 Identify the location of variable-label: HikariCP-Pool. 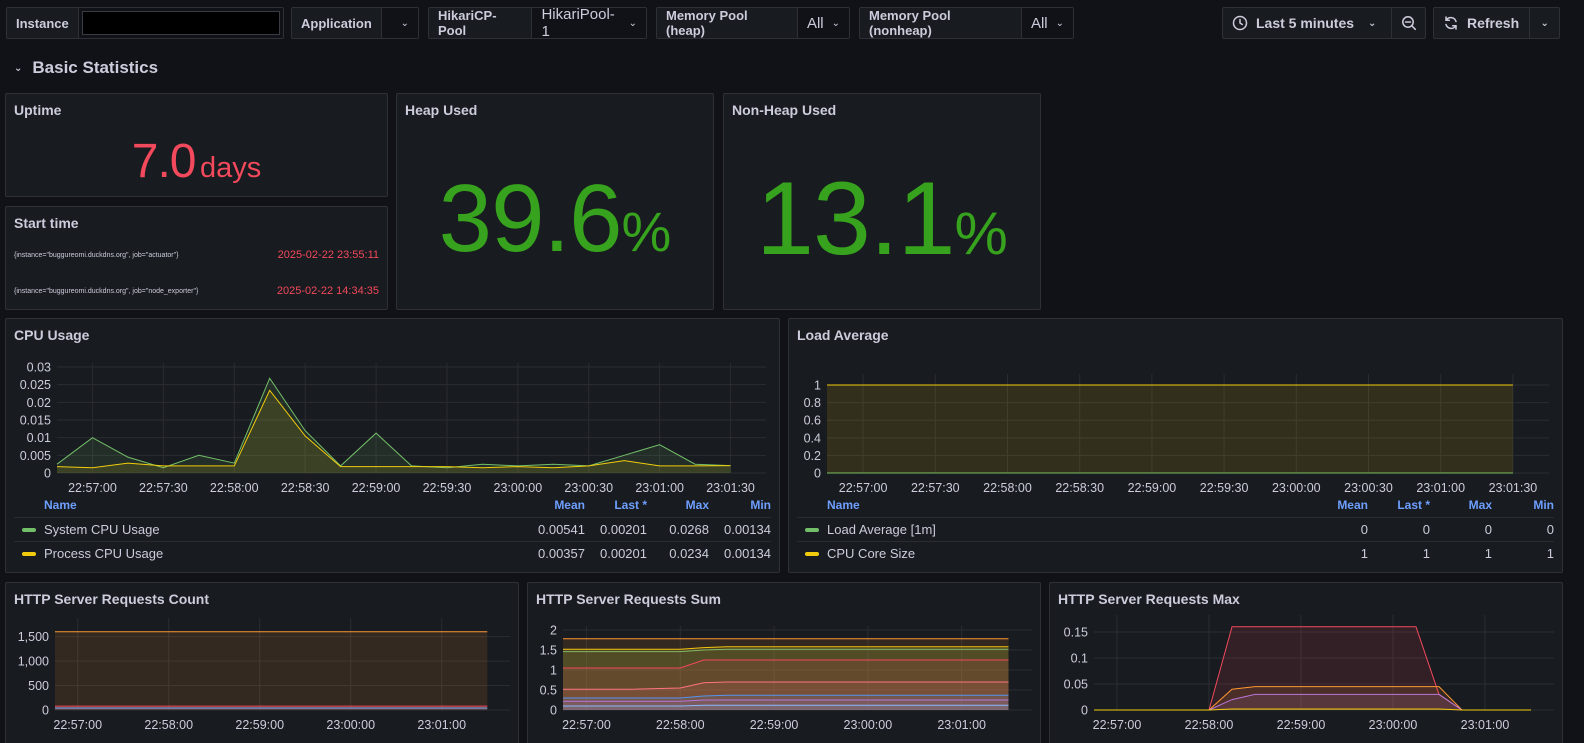
(481, 23).